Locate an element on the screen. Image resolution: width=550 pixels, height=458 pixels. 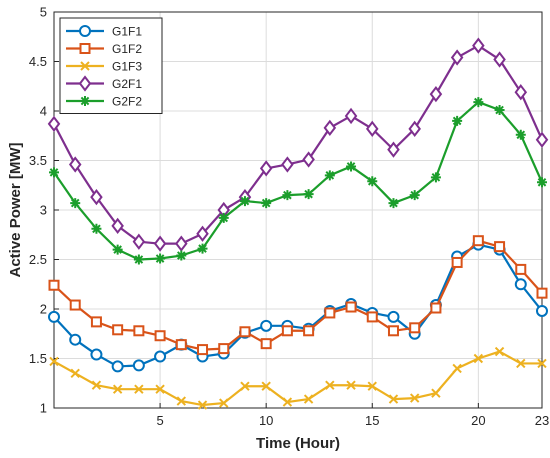
legend-label: G1F2 is located at coordinates (127, 49).